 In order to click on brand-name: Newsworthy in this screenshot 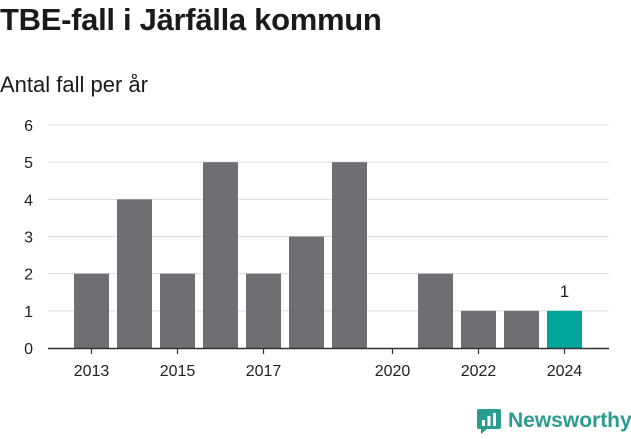, I will do `click(569, 420)`.